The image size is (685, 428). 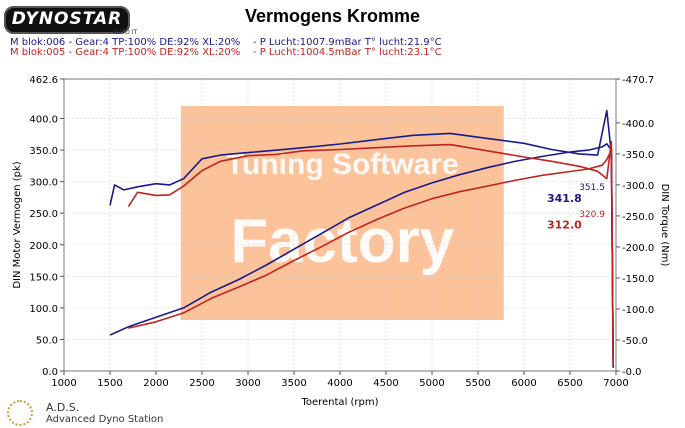 I want to click on ads-logo-icon, so click(x=20, y=413).